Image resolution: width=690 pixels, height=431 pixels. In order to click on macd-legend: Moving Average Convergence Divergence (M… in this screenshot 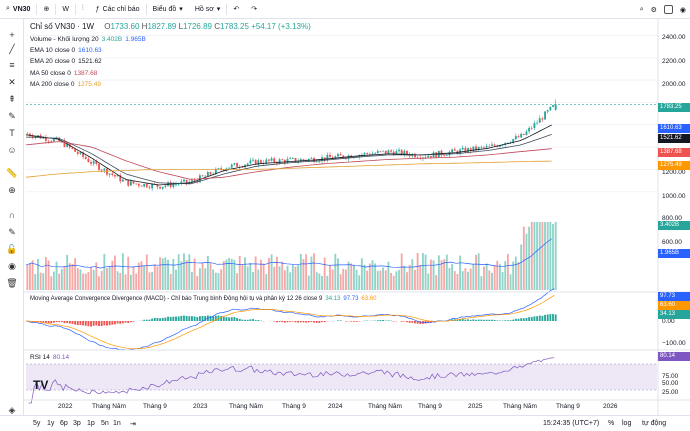, I will do `click(203, 299)`.